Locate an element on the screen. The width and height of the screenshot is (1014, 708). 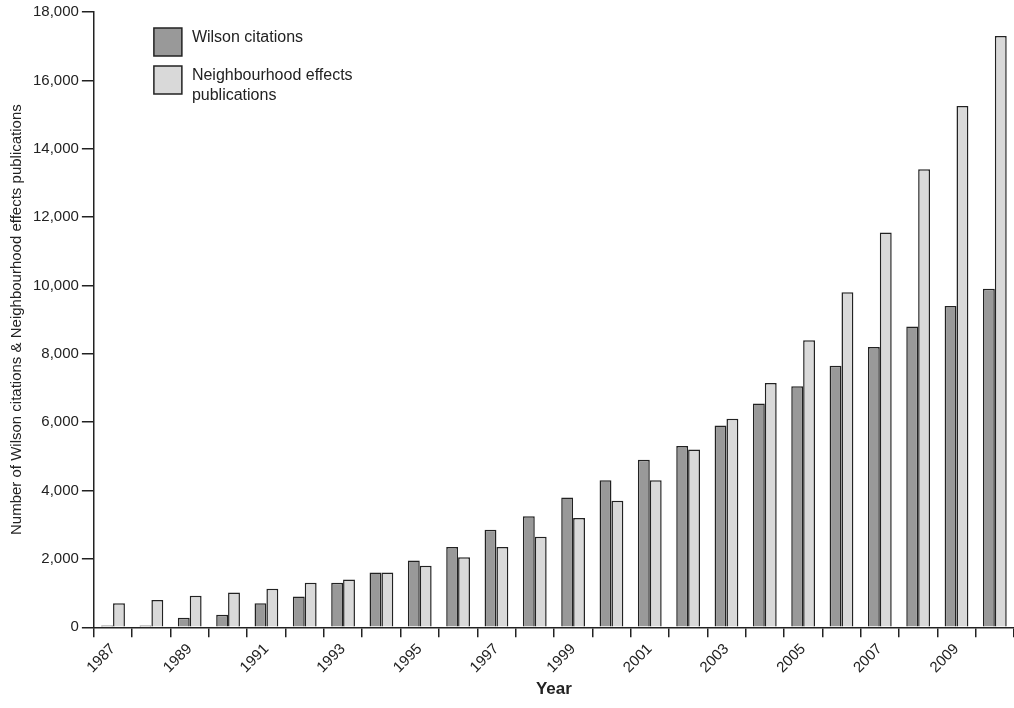
legend-label: Neighbourhood effects publications is located at coordinates (272, 85).